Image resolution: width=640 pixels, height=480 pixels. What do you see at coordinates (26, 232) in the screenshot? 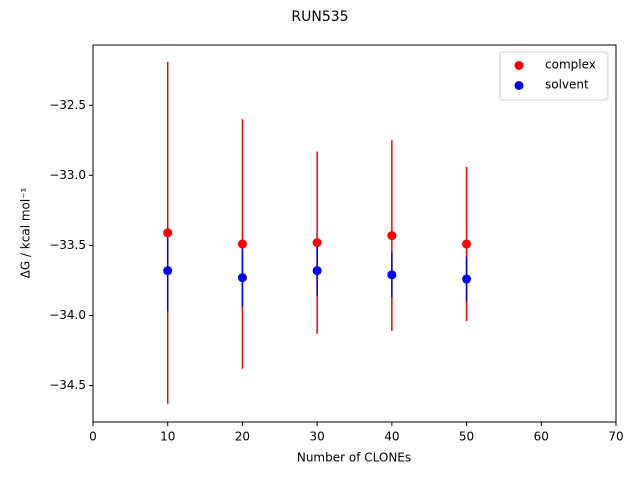
I see `y-axis-label: ΔG / kcal mol⁻¹` at bounding box center [26, 232].